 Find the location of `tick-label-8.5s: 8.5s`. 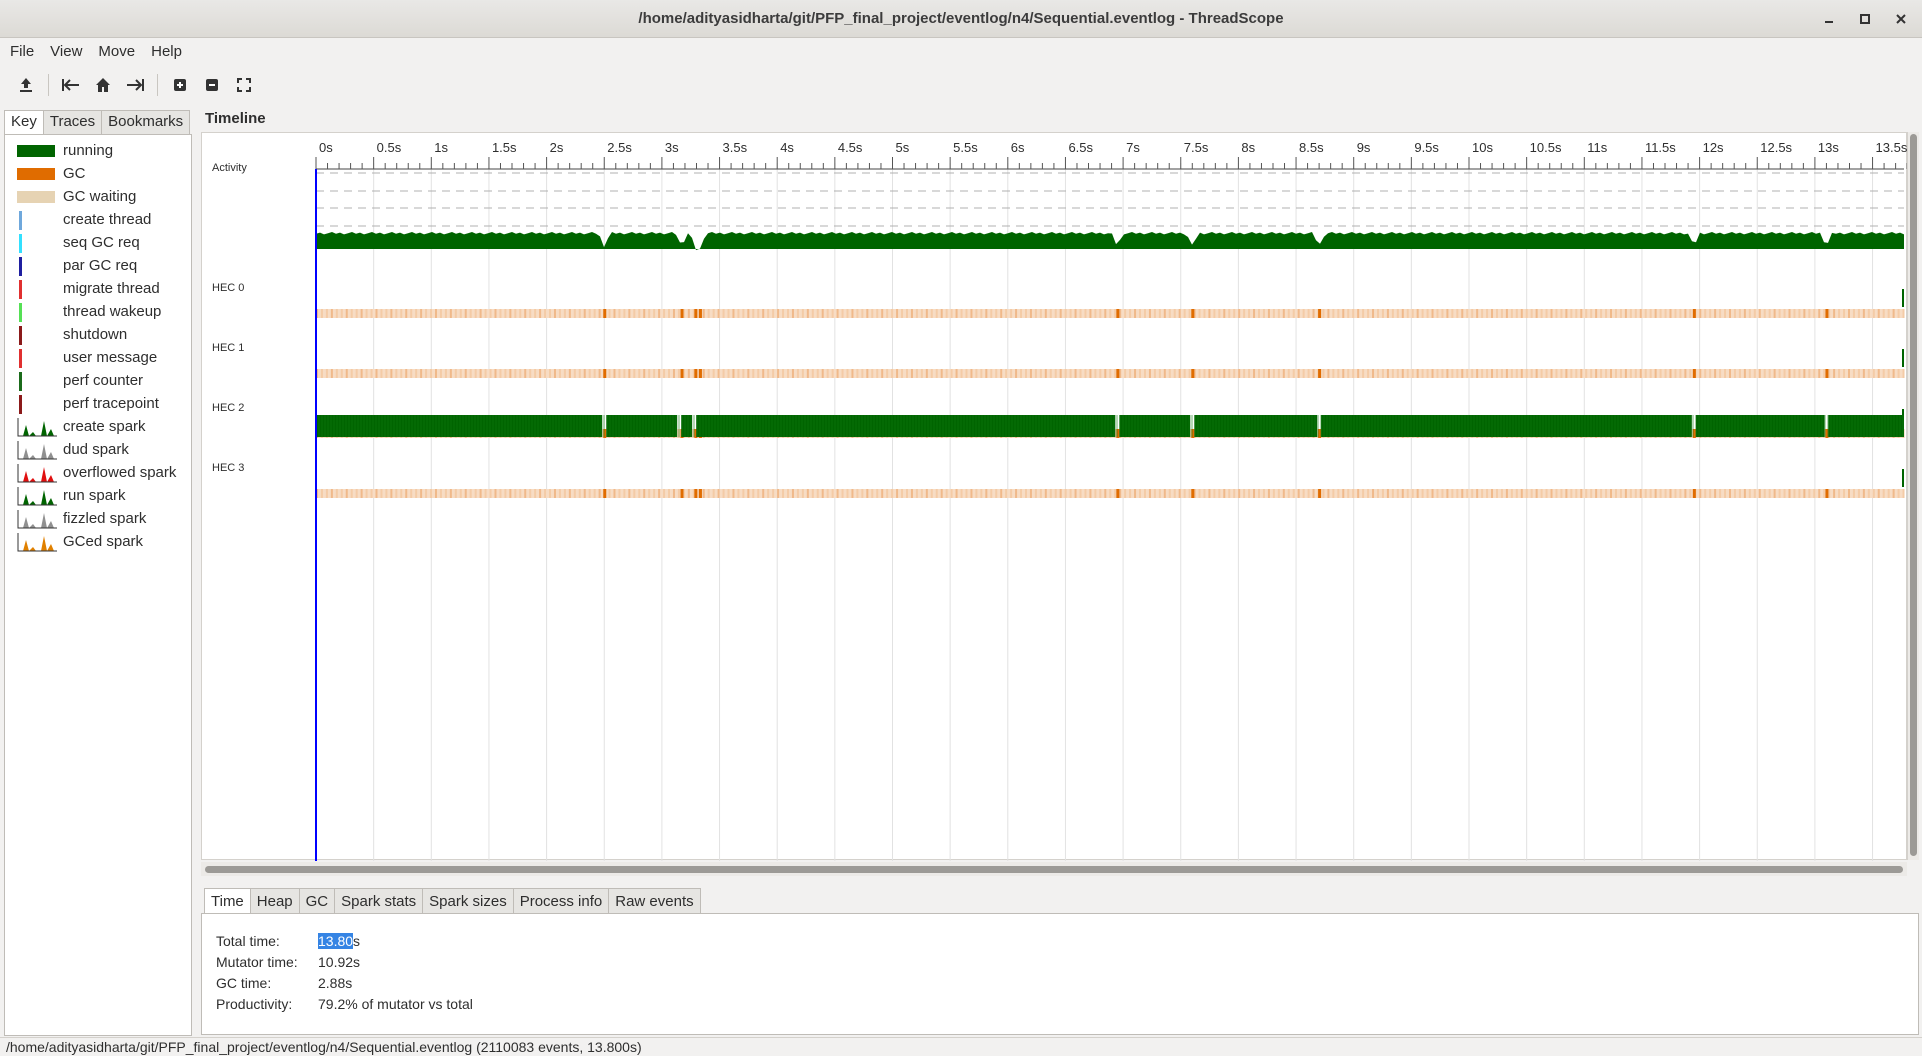

tick-label-8.5s: 8.5s is located at coordinates (1311, 147).